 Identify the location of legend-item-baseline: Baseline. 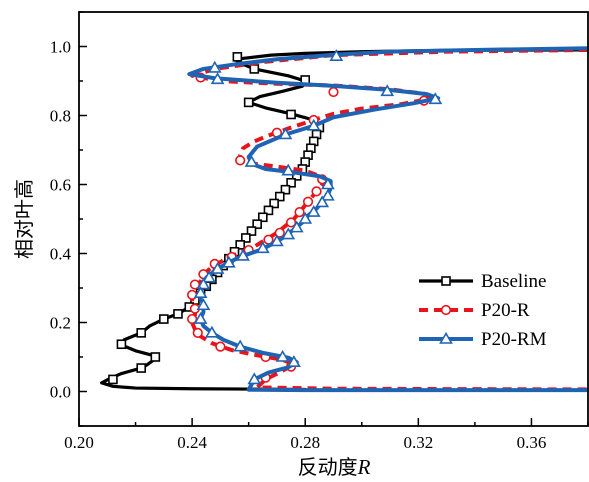
(482, 281).